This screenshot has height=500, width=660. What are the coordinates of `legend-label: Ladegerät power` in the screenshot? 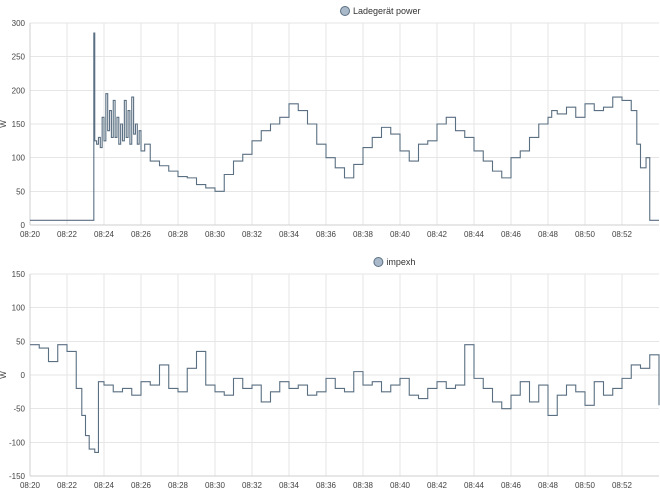 It's located at (387, 11).